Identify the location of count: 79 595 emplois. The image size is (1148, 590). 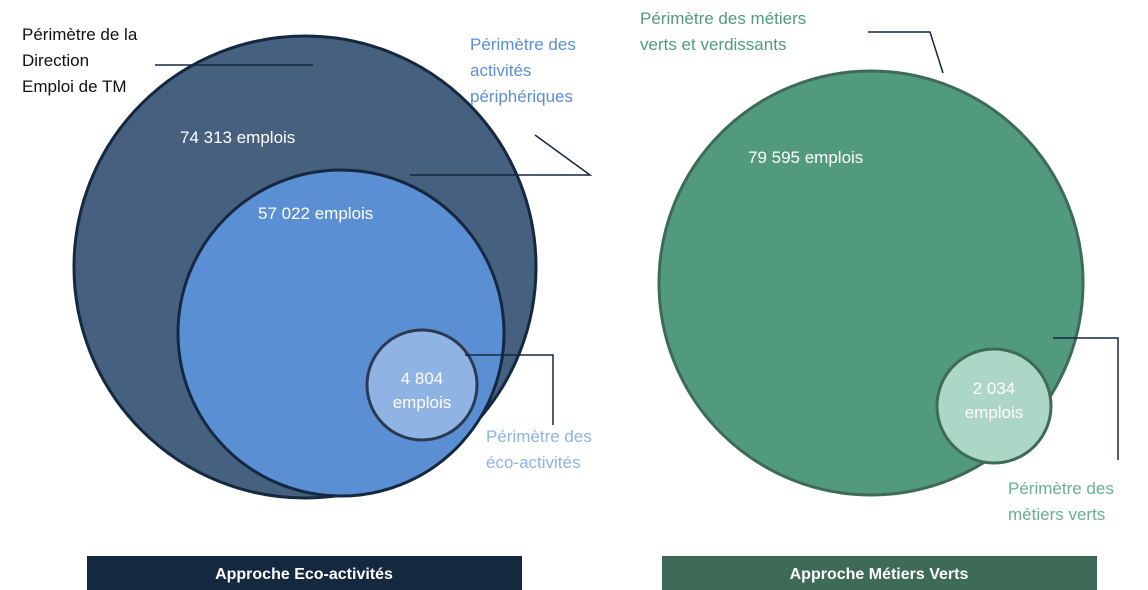
(805, 157).